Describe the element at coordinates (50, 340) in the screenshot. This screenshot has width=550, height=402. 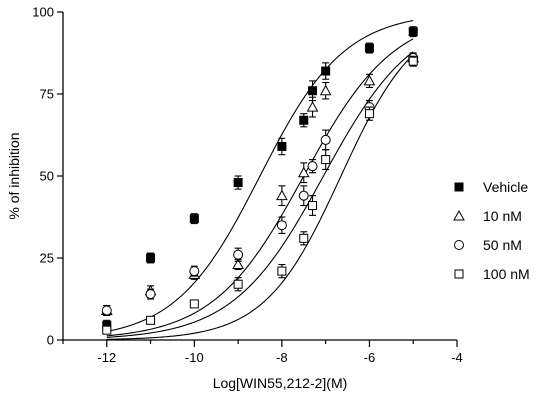
I see `y-tick-label: 0` at that location.